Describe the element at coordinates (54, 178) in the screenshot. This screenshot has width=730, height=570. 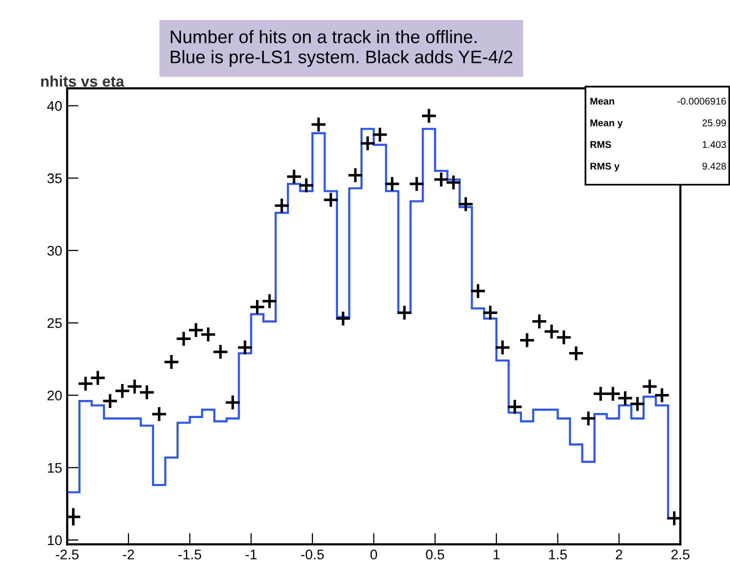
I see `y-tick-label: 35` at that location.